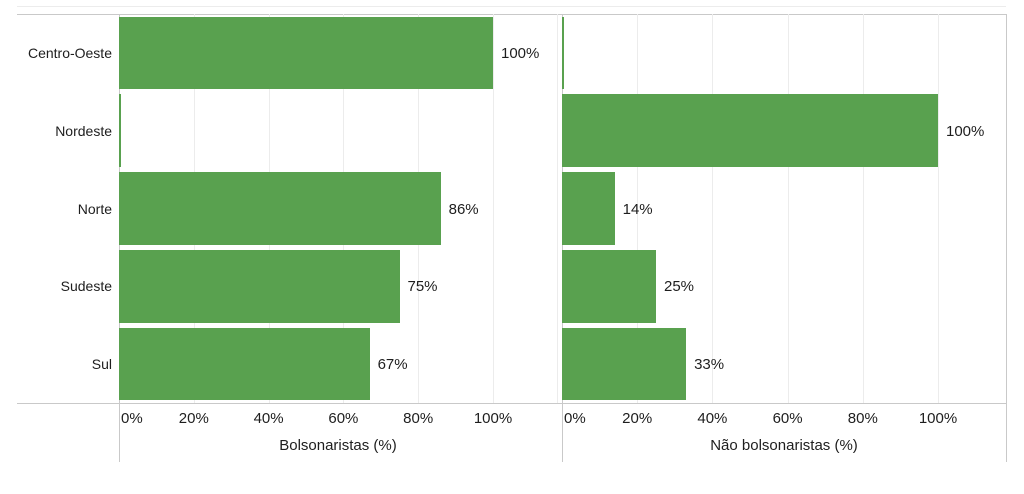  Describe the element at coordinates (120, 131) in the screenshot. I see `bar-nordeste-bolsonaristas-` at that location.